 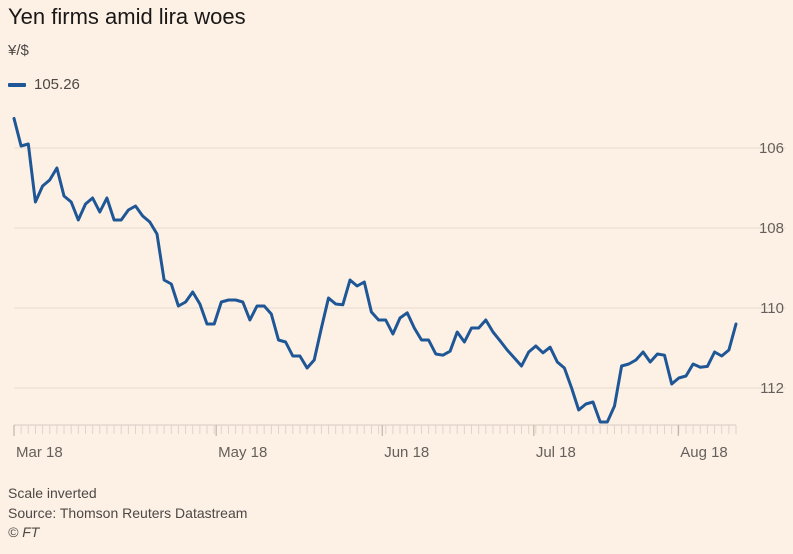 What do you see at coordinates (556, 452) in the screenshot?
I see `x-tick-label-3: Jul 18` at bounding box center [556, 452].